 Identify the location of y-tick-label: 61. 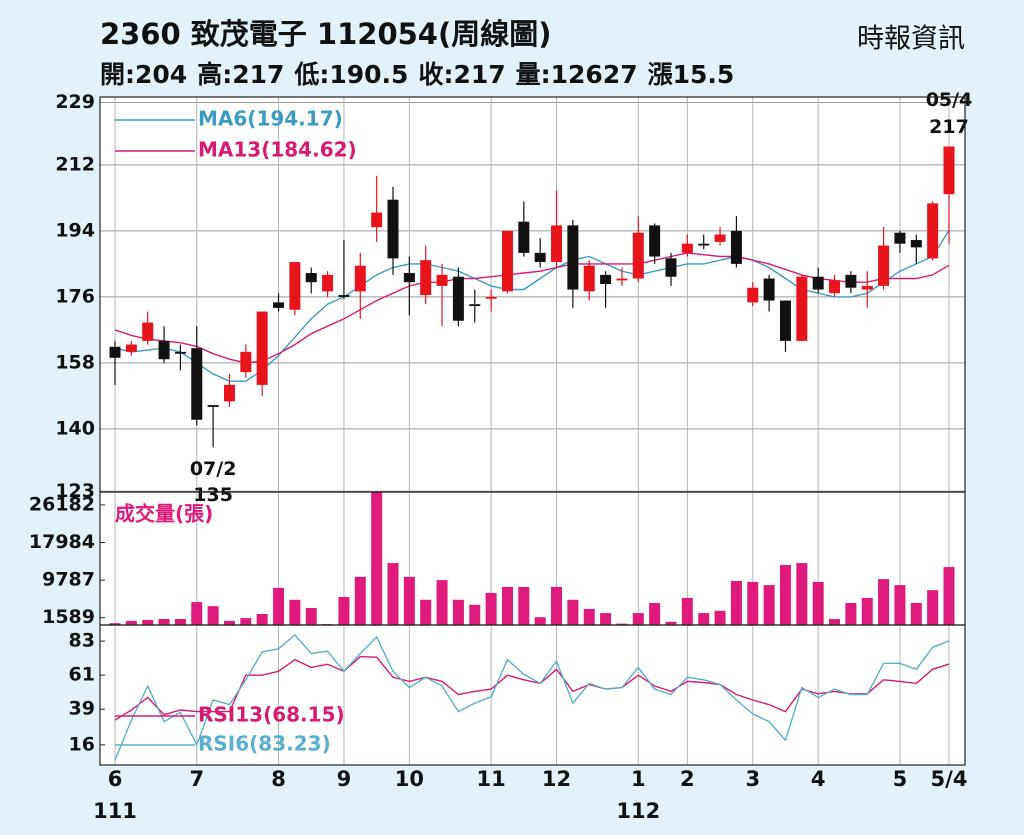
(82, 675).